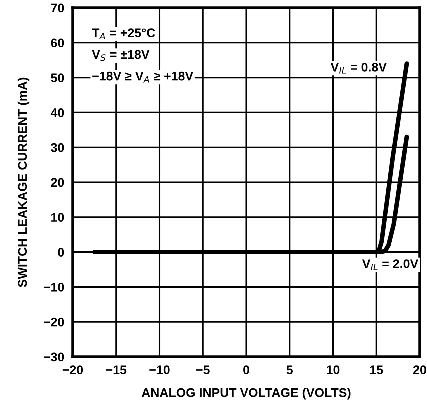  What do you see at coordinates (377, 370) in the screenshot?
I see `x-tick-label: 15` at bounding box center [377, 370].